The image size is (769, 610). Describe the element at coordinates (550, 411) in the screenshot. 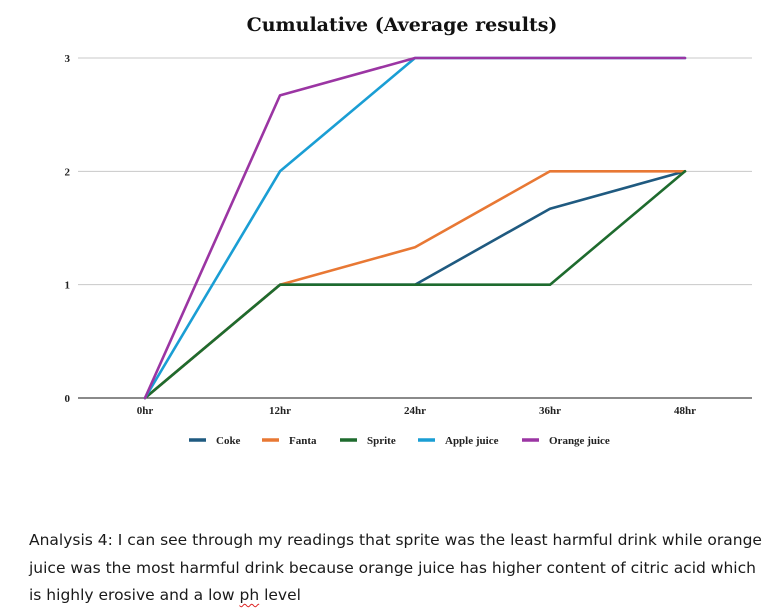

I see `x-tick-label: 36hr` at that location.